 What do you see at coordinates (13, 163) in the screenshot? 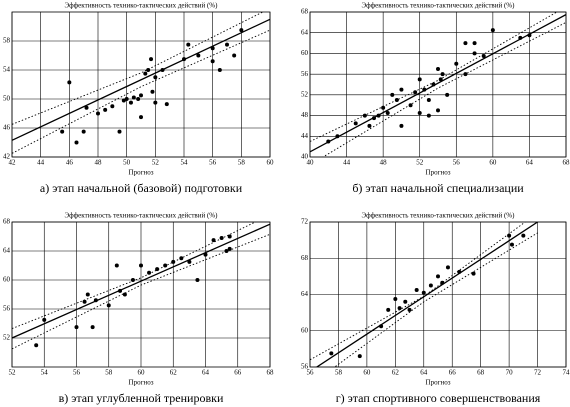
I see `x-tick-label: 42` at bounding box center [13, 163].